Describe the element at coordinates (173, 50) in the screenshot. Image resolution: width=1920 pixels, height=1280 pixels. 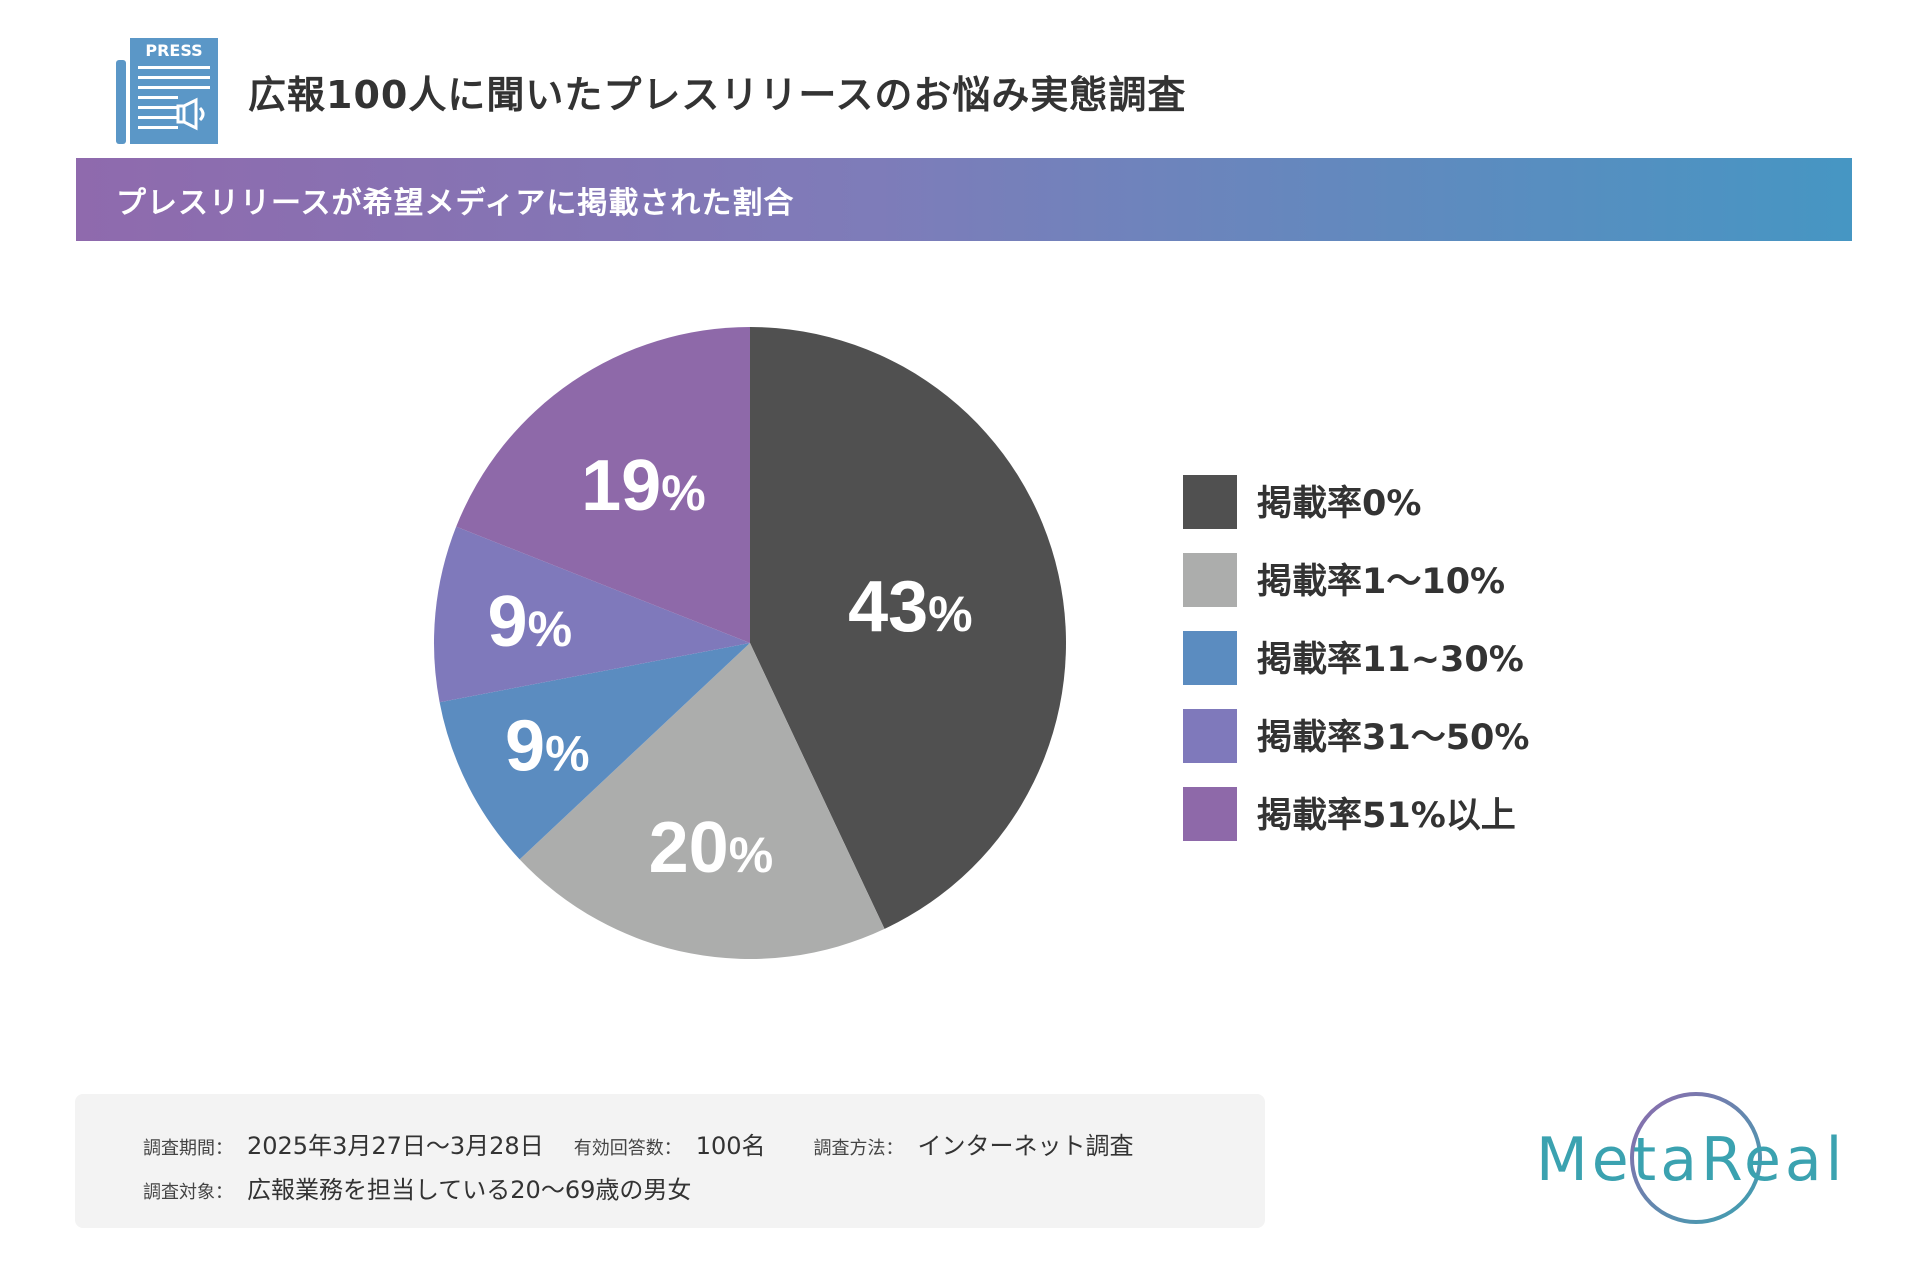
I see `svg-text: PRESS` at that location.